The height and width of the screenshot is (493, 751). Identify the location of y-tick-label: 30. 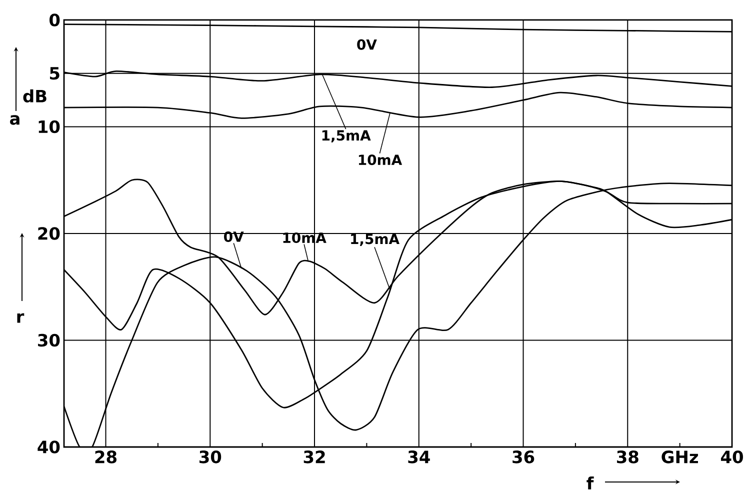
(49, 340).